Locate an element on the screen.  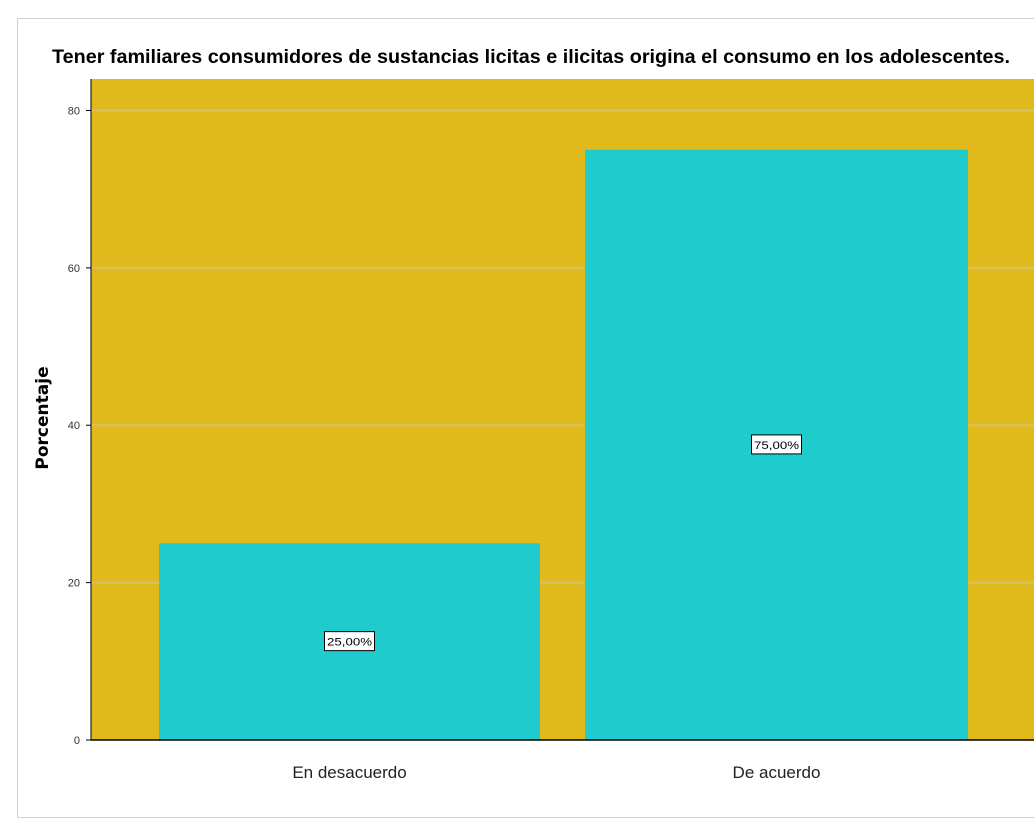
x-tick-label: En desacuerdo is located at coordinates (349, 772).